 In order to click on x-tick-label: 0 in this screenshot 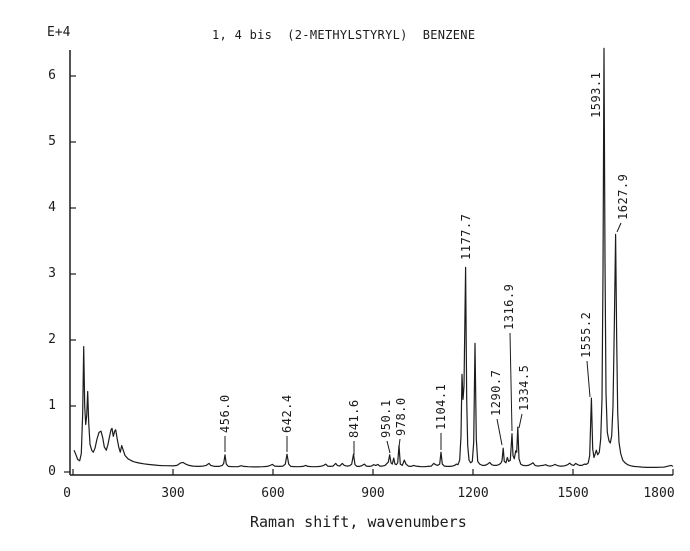, I will do `click(67, 493)`.